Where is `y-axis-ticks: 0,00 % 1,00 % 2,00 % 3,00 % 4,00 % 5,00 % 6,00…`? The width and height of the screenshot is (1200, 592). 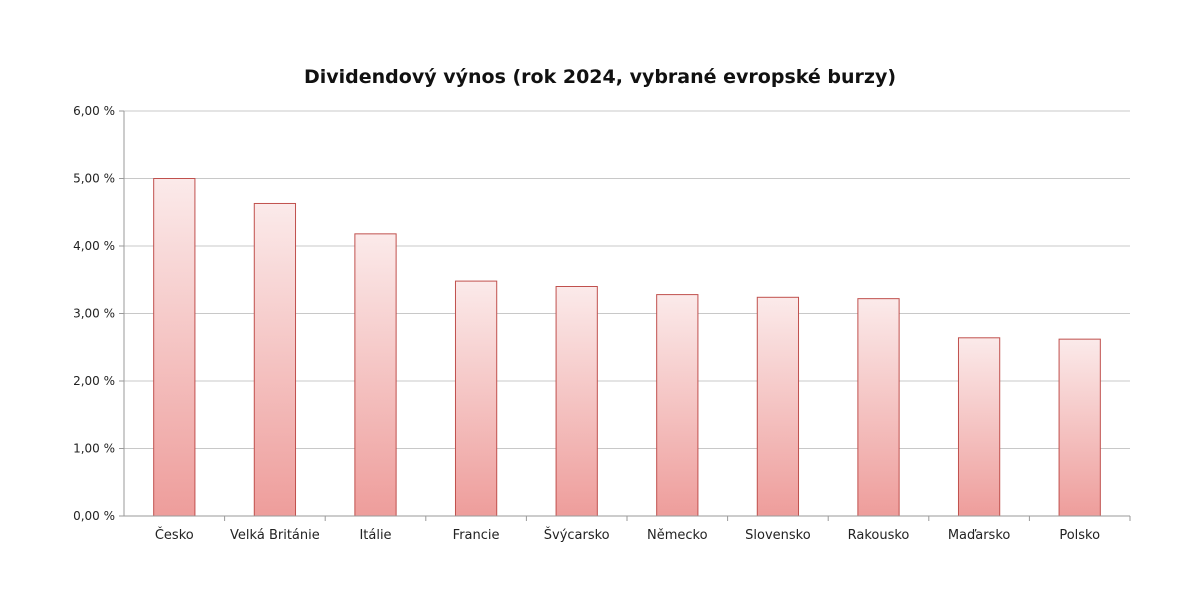 y-axis-ticks: 0,00 % 1,00 % 2,00 % 3,00 % 4,00 % 5,00 % 6,00… is located at coordinates (94, 313).